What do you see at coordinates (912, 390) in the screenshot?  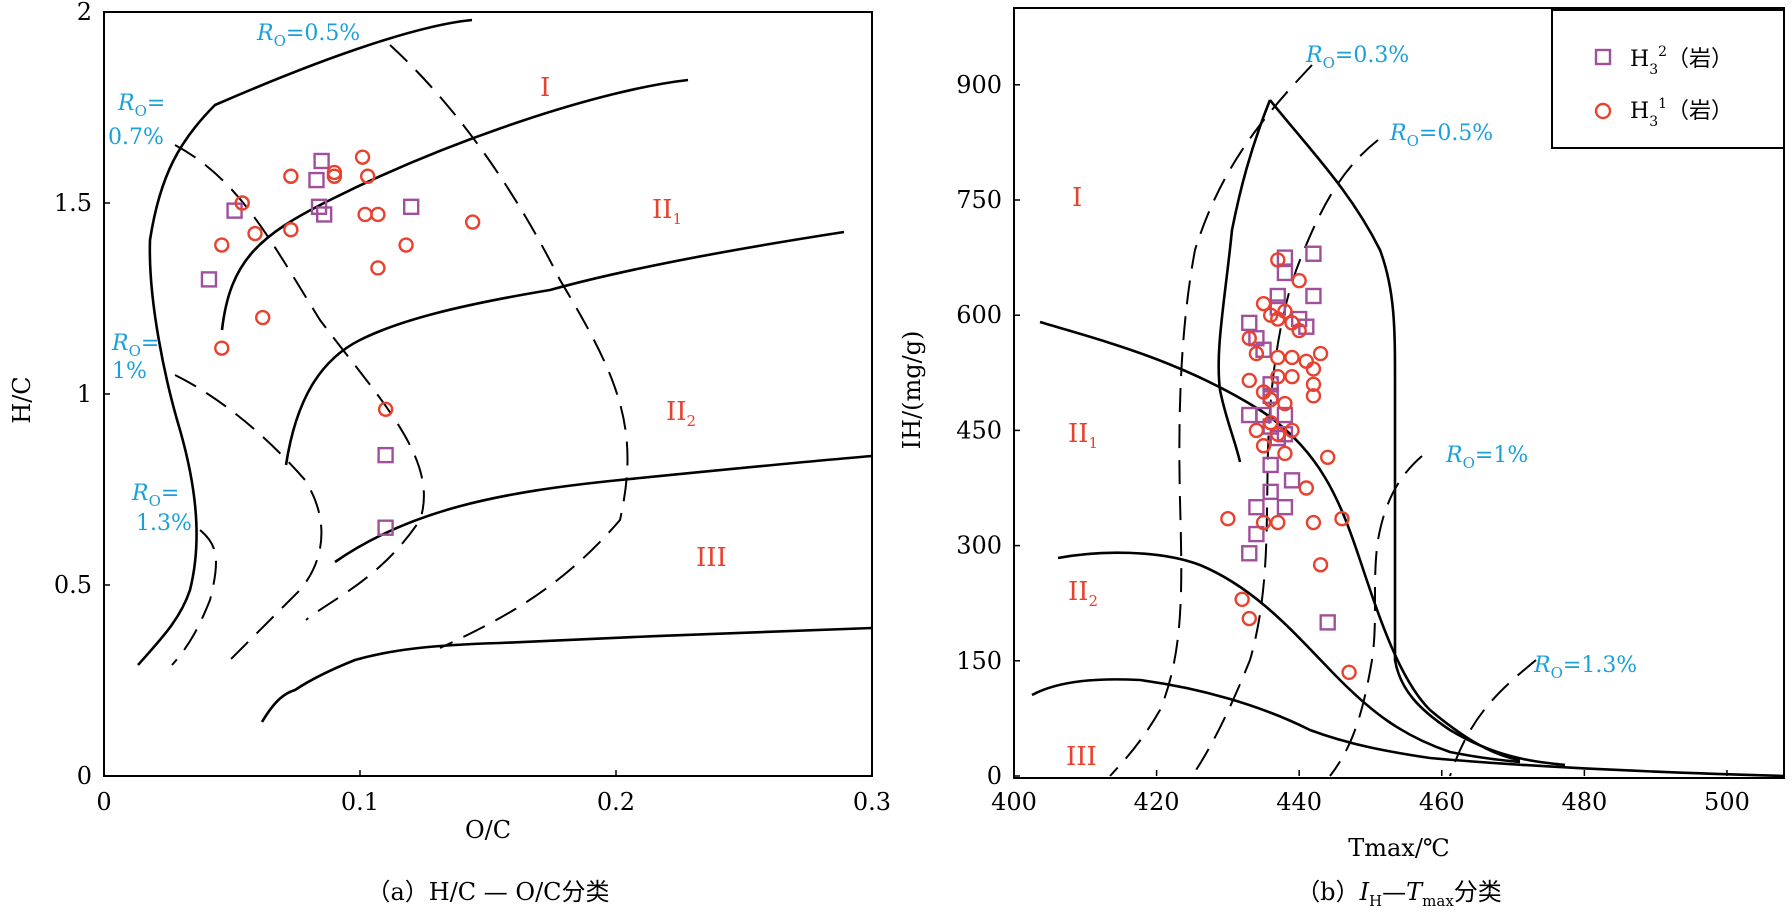 I see `panel-b-ylabel: IH/(mg/g)` at bounding box center [912, 390].